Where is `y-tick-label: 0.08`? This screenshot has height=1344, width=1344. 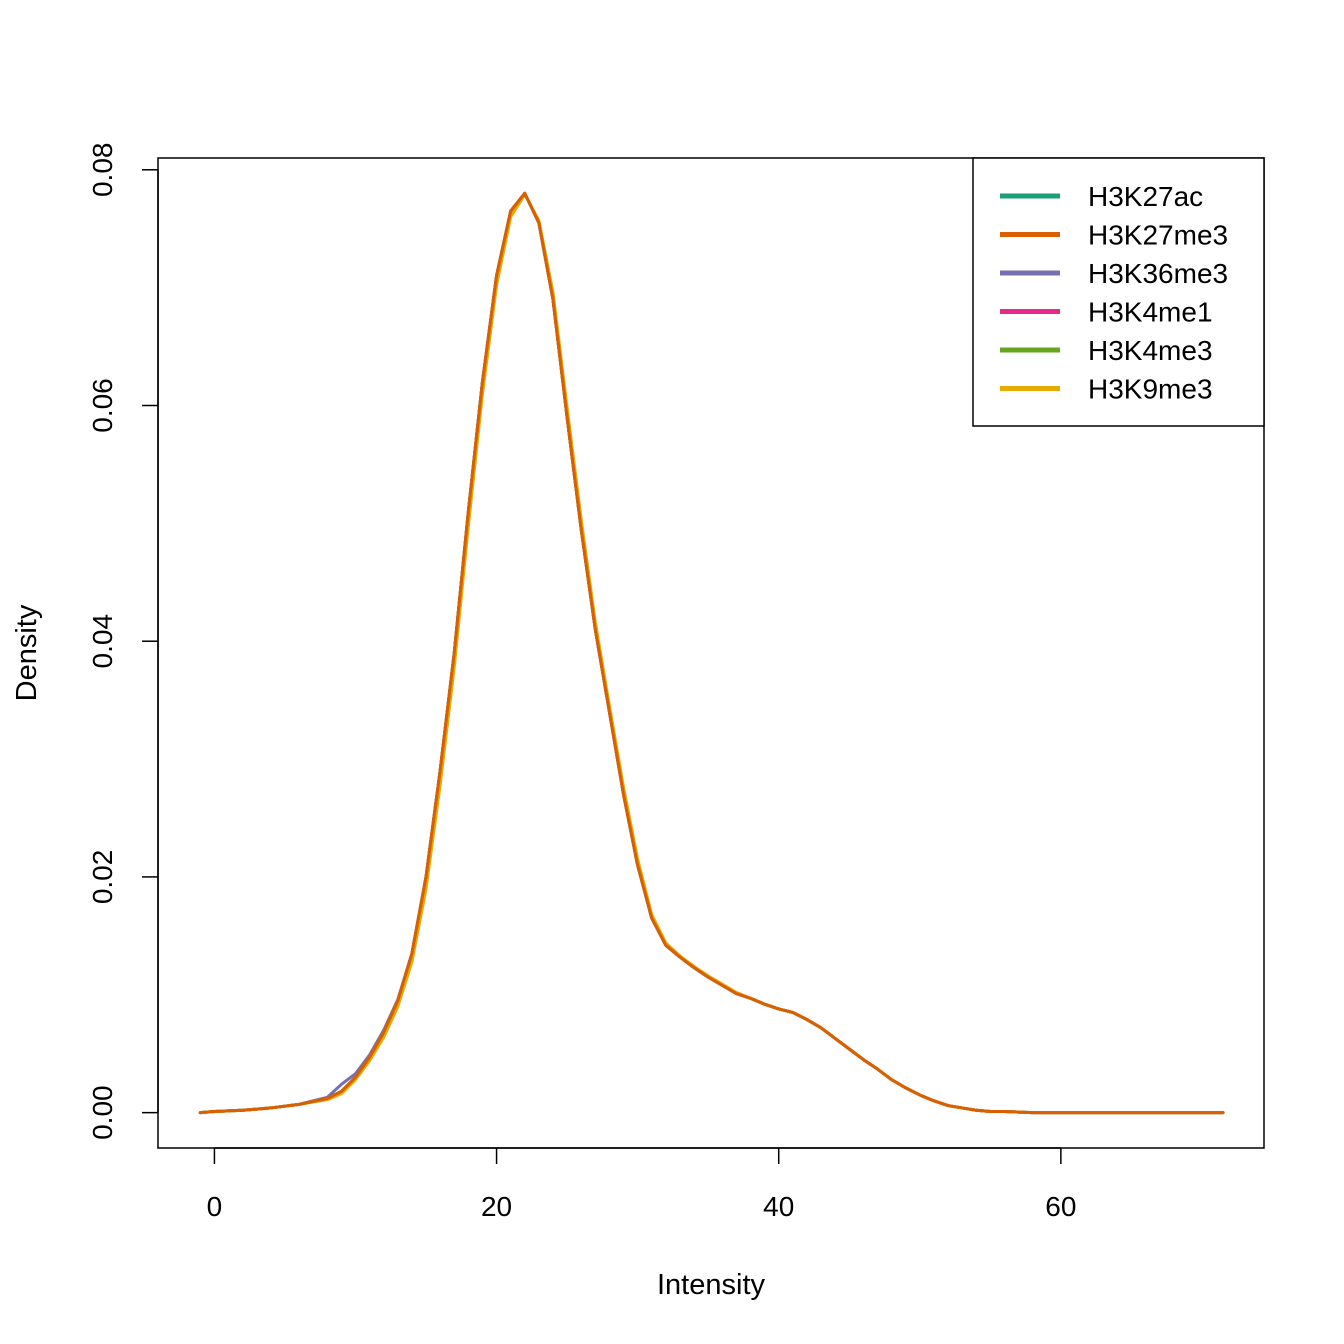
y-tick-label: 0.08 is located at coordinates (102, 170).